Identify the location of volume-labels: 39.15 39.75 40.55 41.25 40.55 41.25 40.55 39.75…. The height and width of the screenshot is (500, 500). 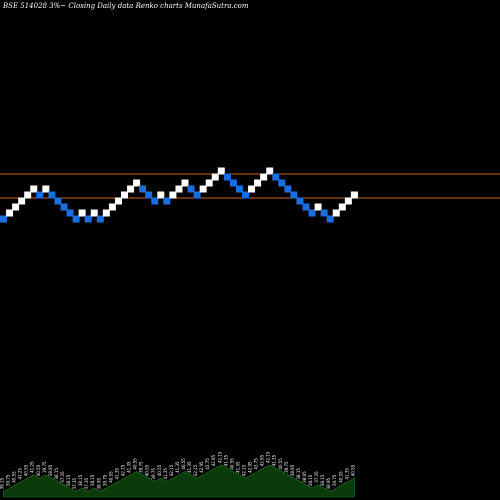
(177, 470).